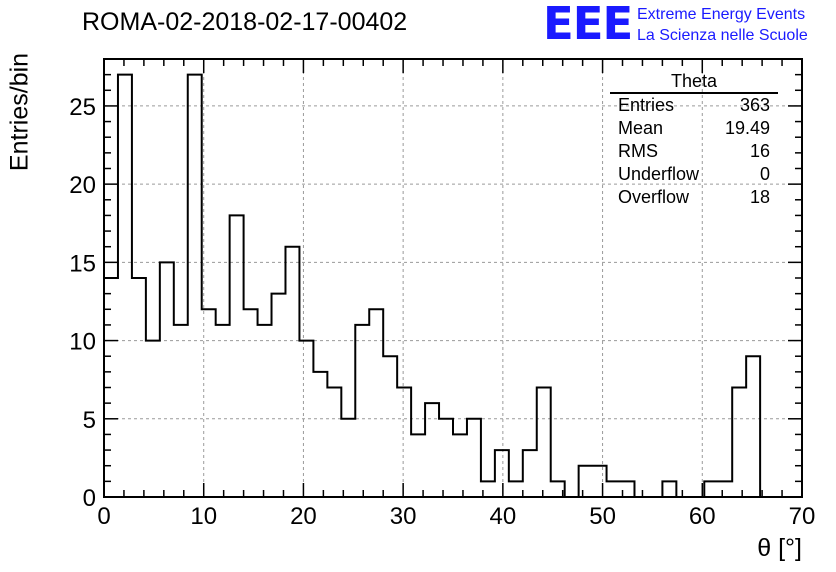 Image resolution: width=836 pixels, height=572 pixels. Describe the element at coordinates (654, 197) in the screenshot. I see `stats-label: Overflow` at that location.